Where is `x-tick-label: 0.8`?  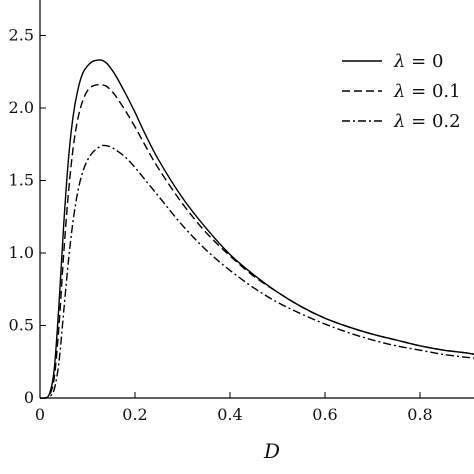
x-tick-label: 0.8 is located at coordinates (419, 414).